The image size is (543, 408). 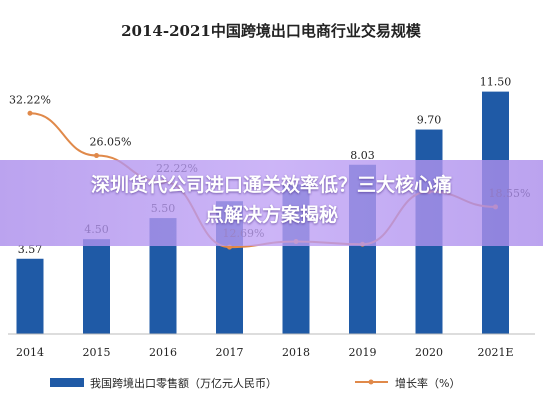 I want to click on chart-title: 2014-2021中国跨境出口电商行业交易规模, so click(x=271, y=31).